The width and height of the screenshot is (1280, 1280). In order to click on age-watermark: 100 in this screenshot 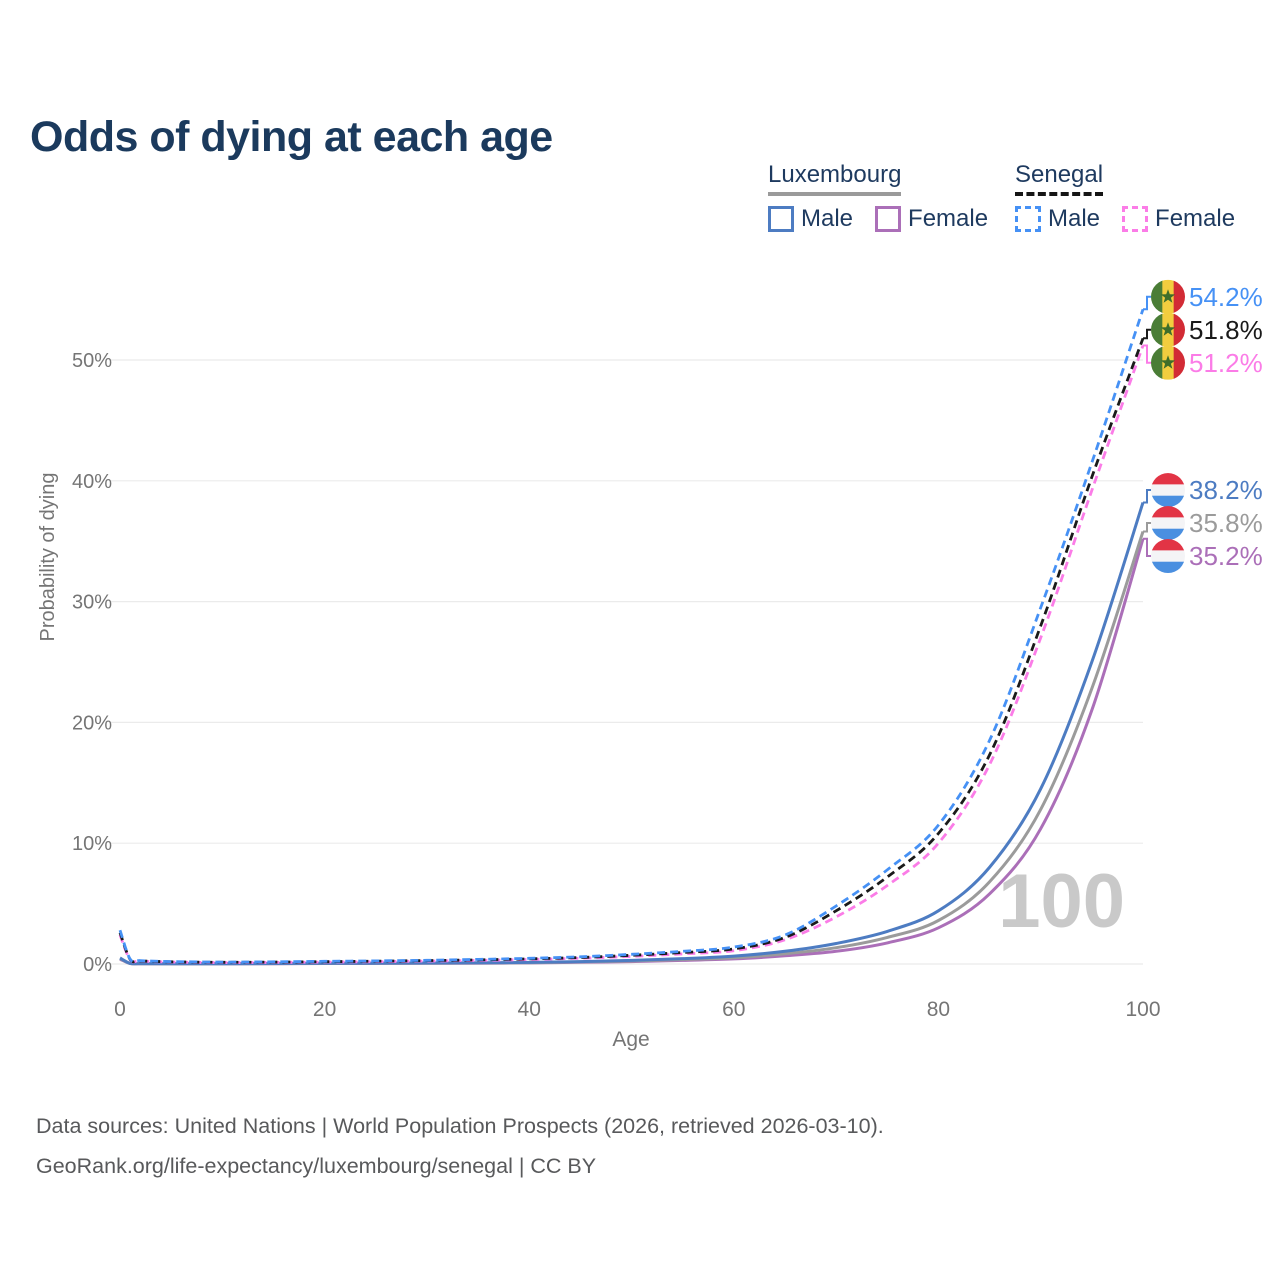, I will do `click(1061, 901)`.